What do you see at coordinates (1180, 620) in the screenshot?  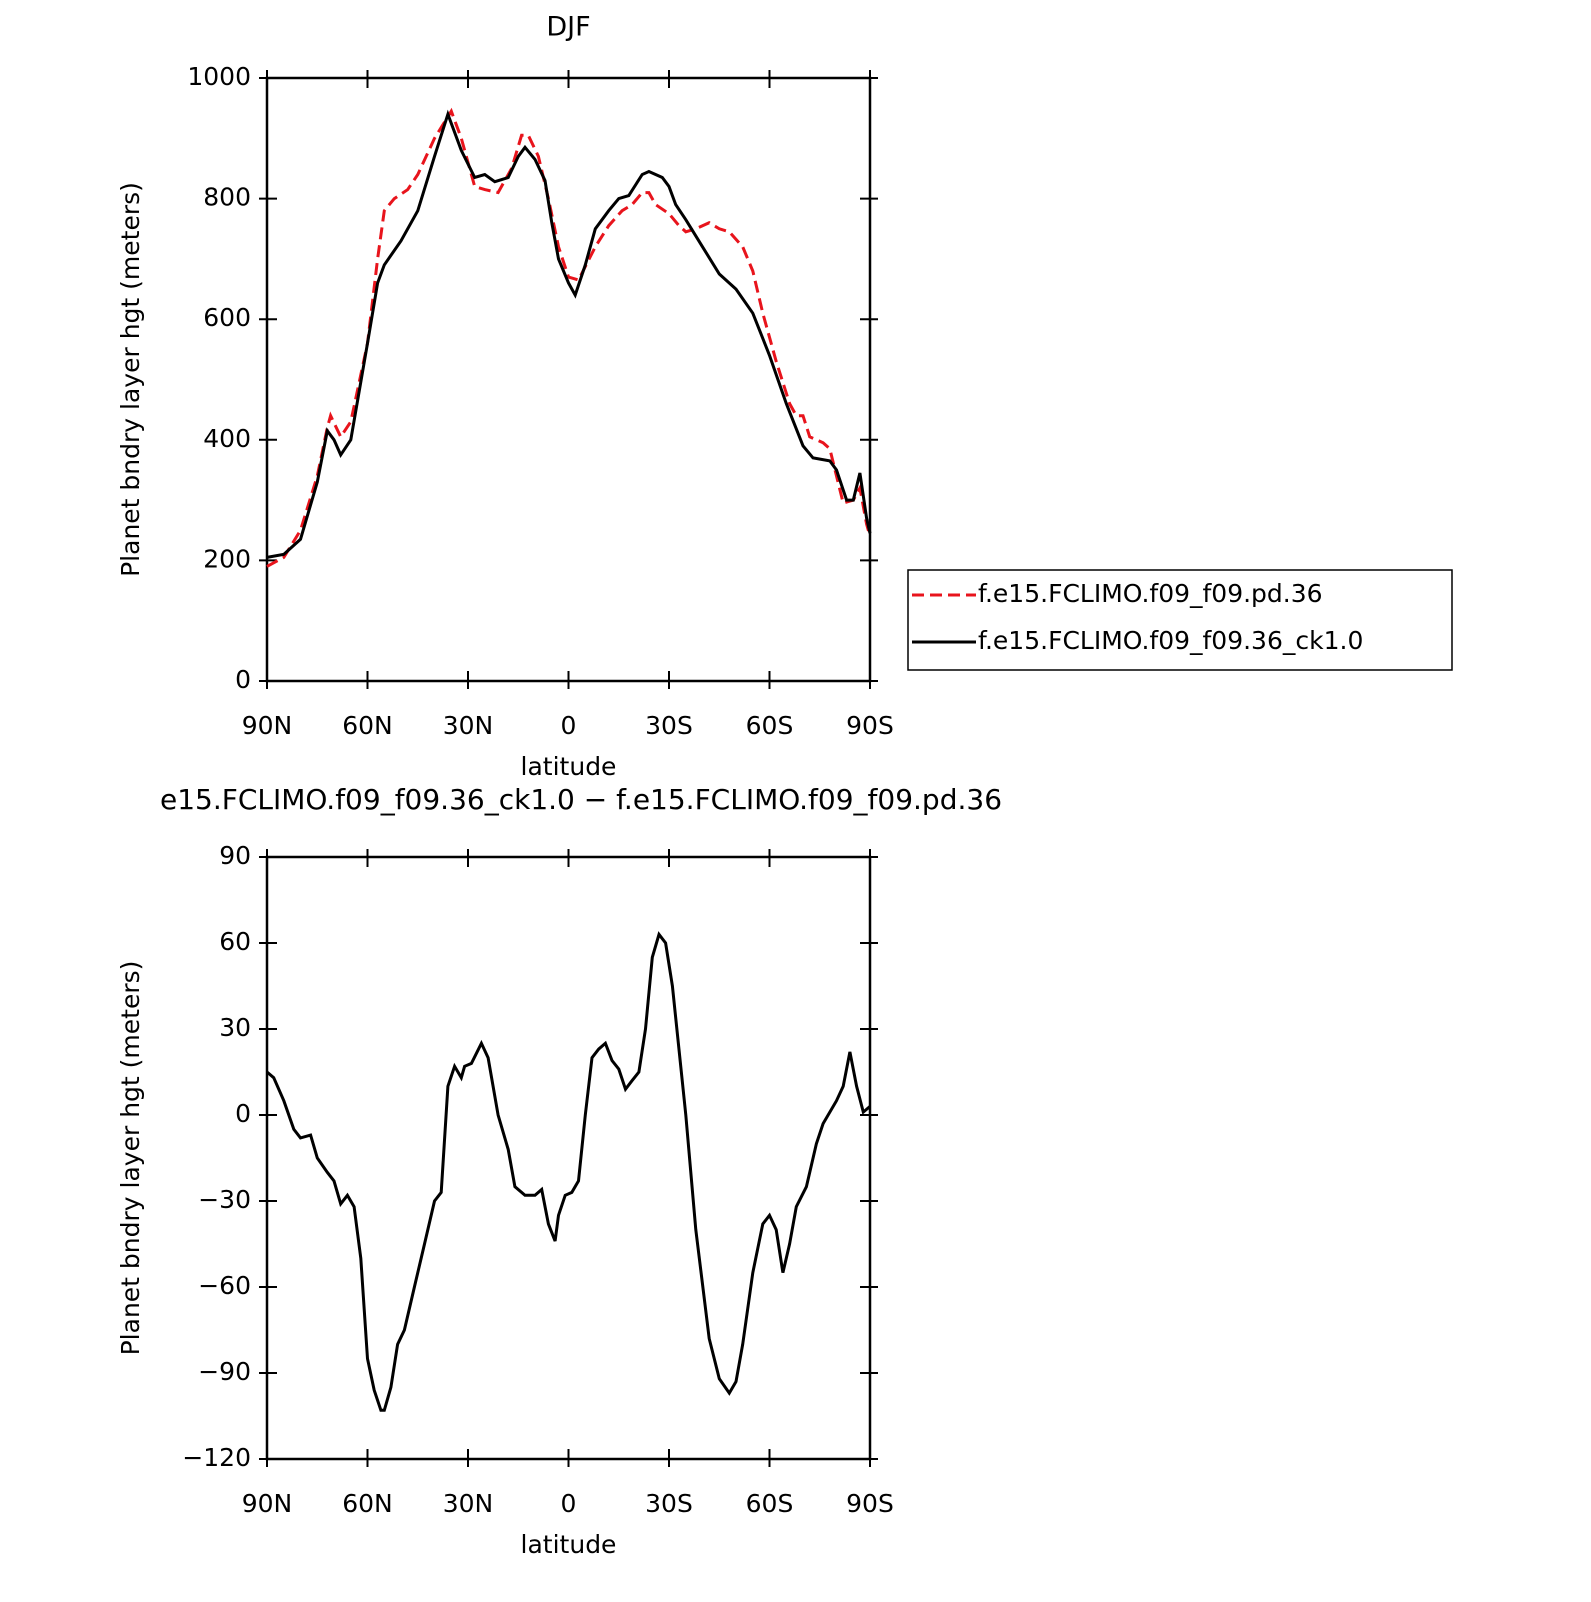 I see `legend-box` at bounding box center [1180, 620].